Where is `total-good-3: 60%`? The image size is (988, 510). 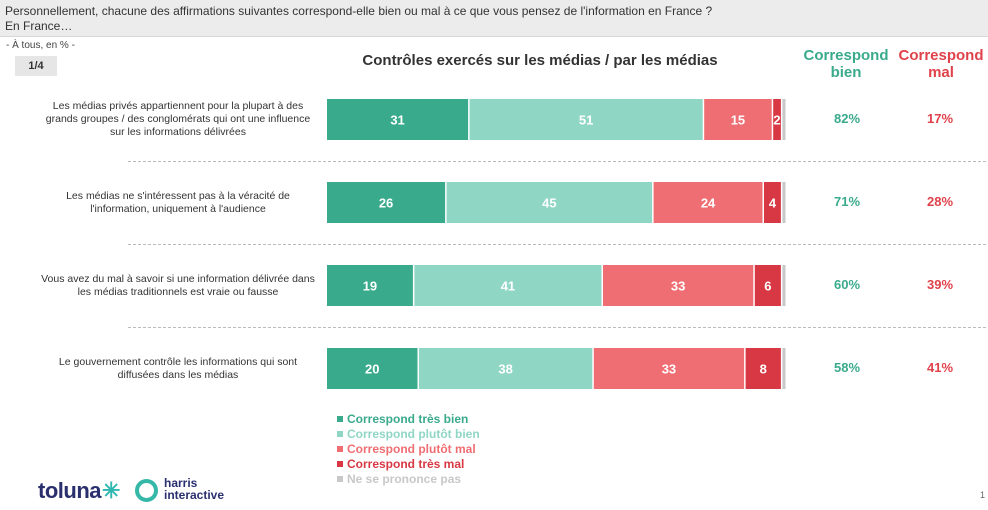
total-good-3: 60% is located at coordinates (847, 284).